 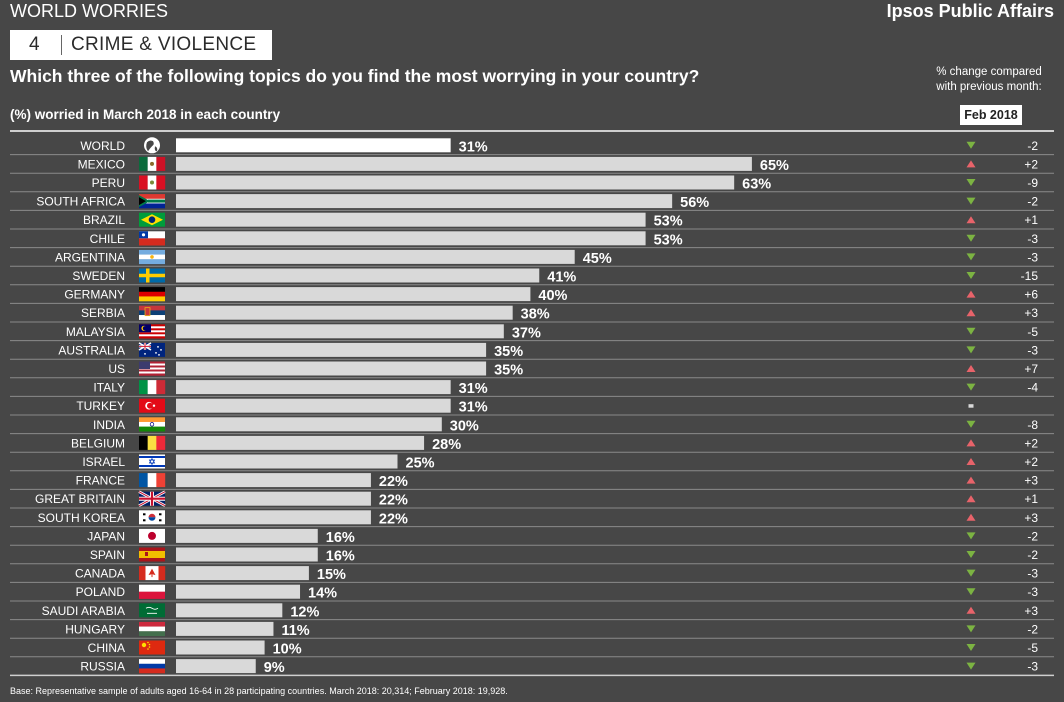 What do you see at coordinates (1032, 183) in the screenshot?
I see `change-value: -9` at bounding box center [1032, 183].